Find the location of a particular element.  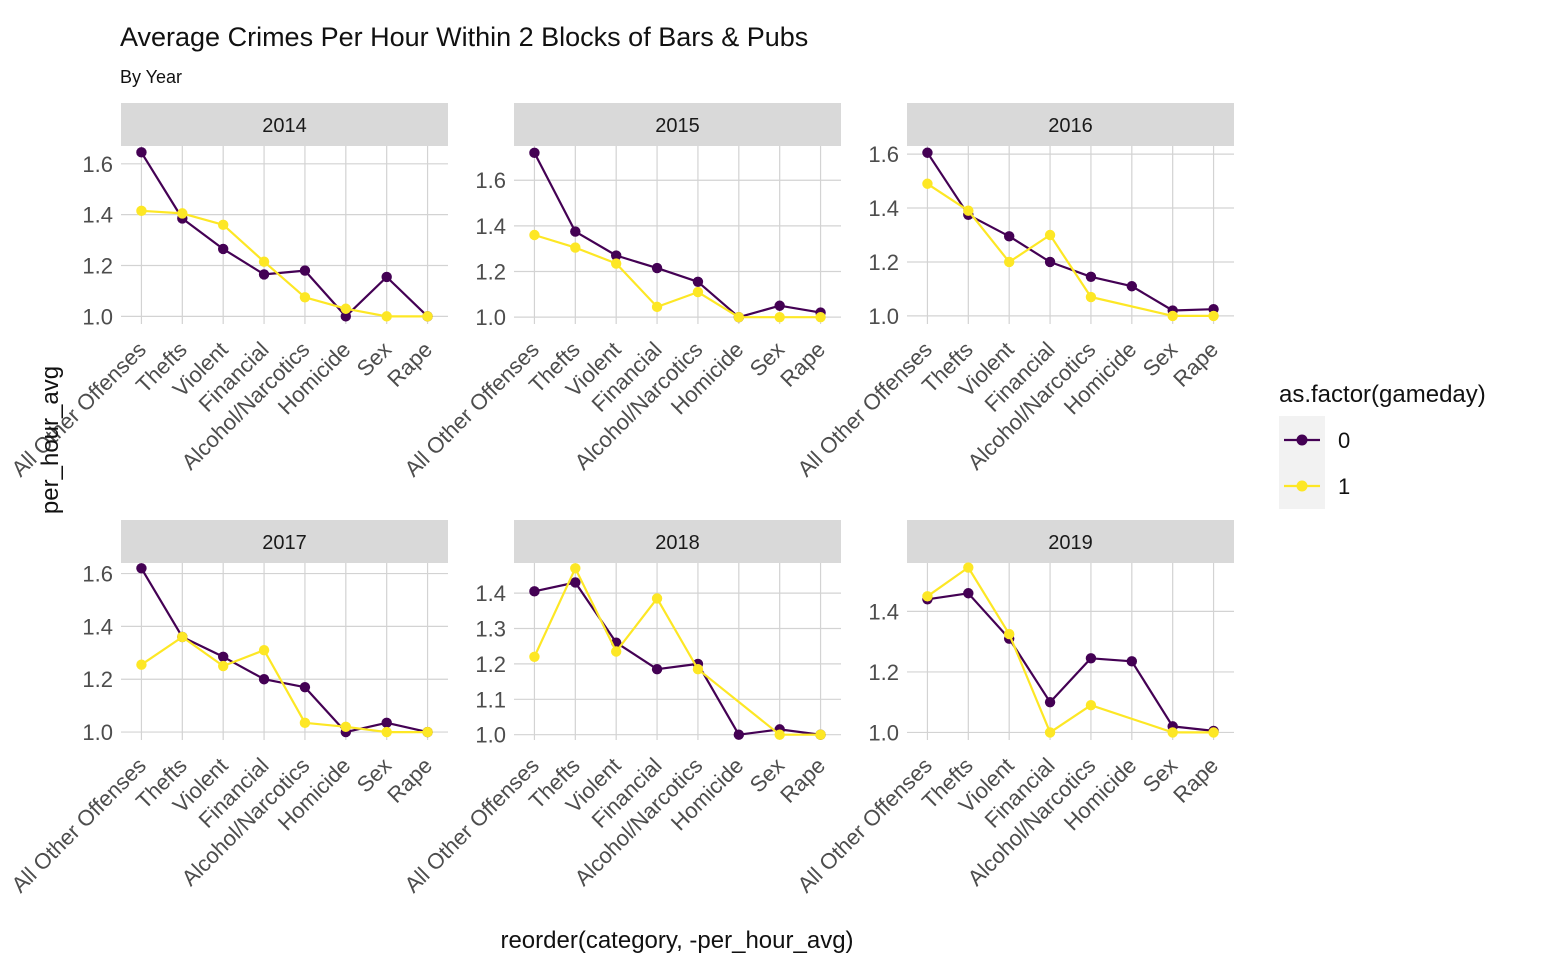

facet-strip-label: 2014 is located at coordinates (284, 126).